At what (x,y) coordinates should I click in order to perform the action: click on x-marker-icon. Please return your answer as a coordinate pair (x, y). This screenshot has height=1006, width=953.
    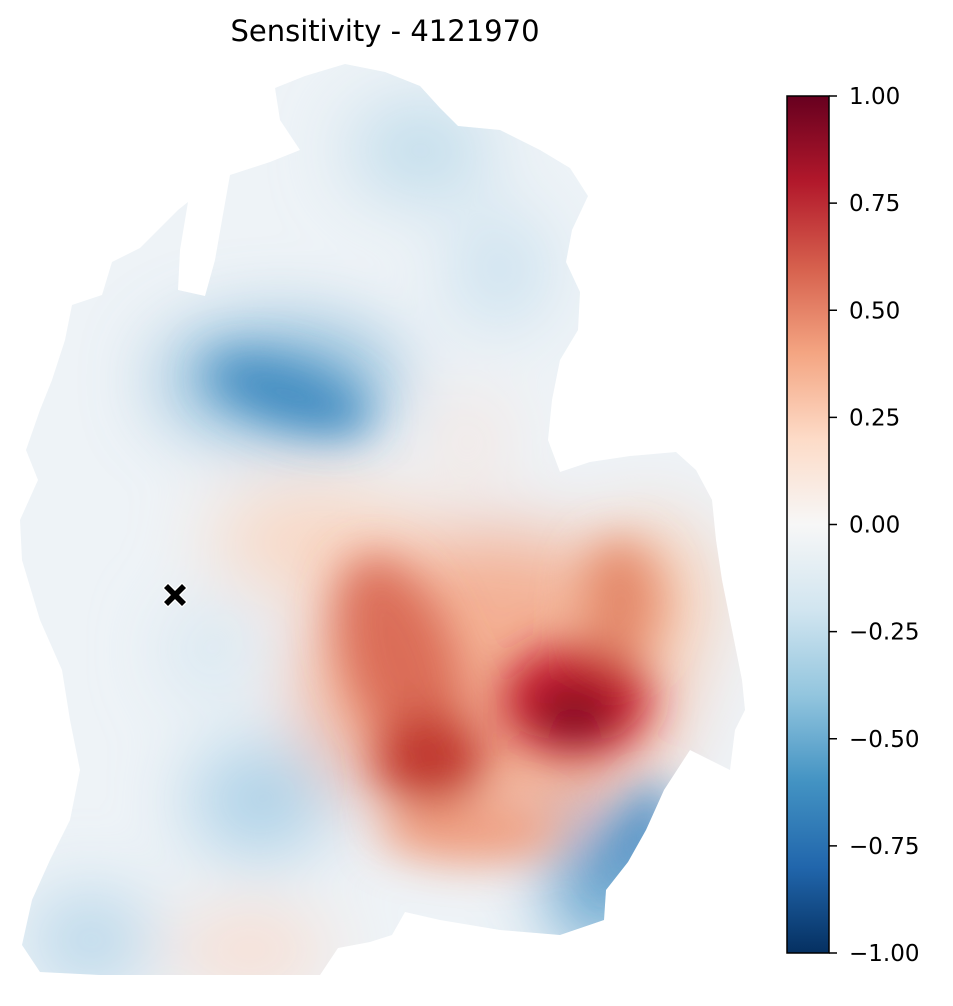
    Looking at the image, I should click on (175, 595).